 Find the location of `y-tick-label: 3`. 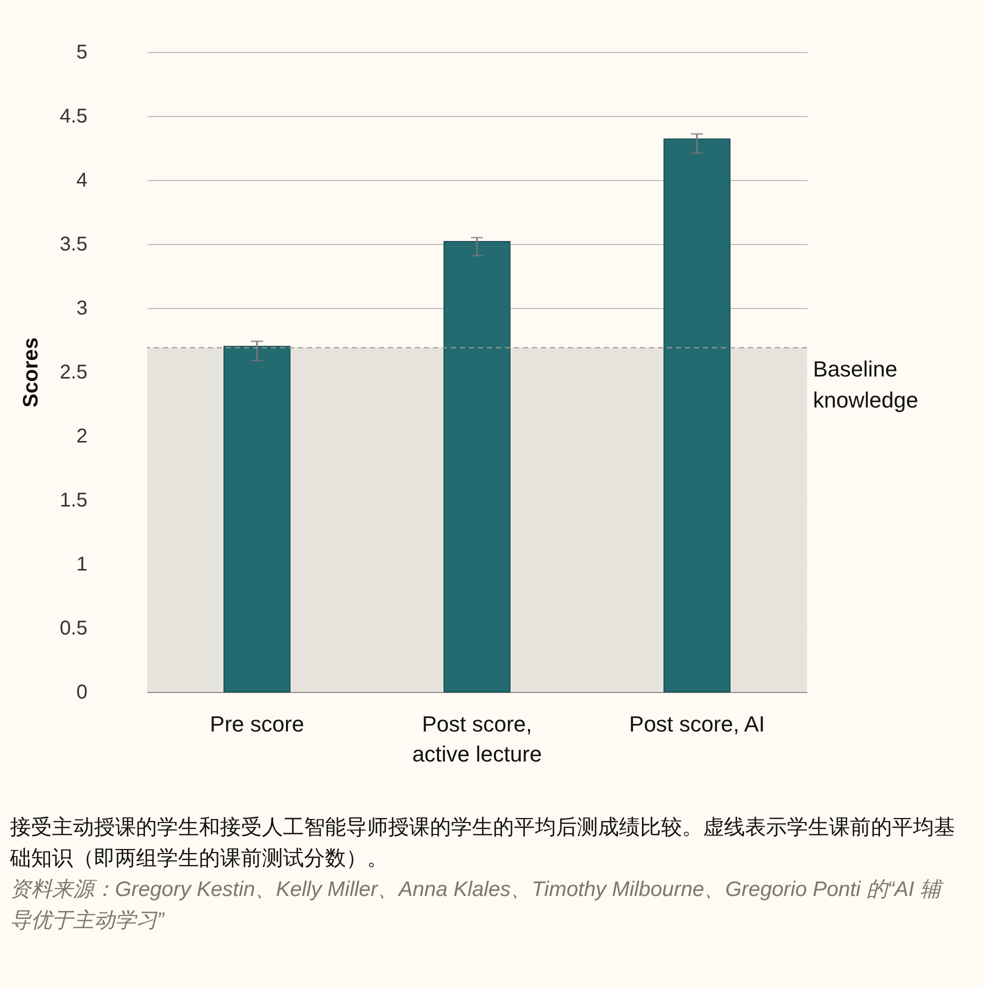

y-tick-label: 3 is located at coordinates (82, 309).